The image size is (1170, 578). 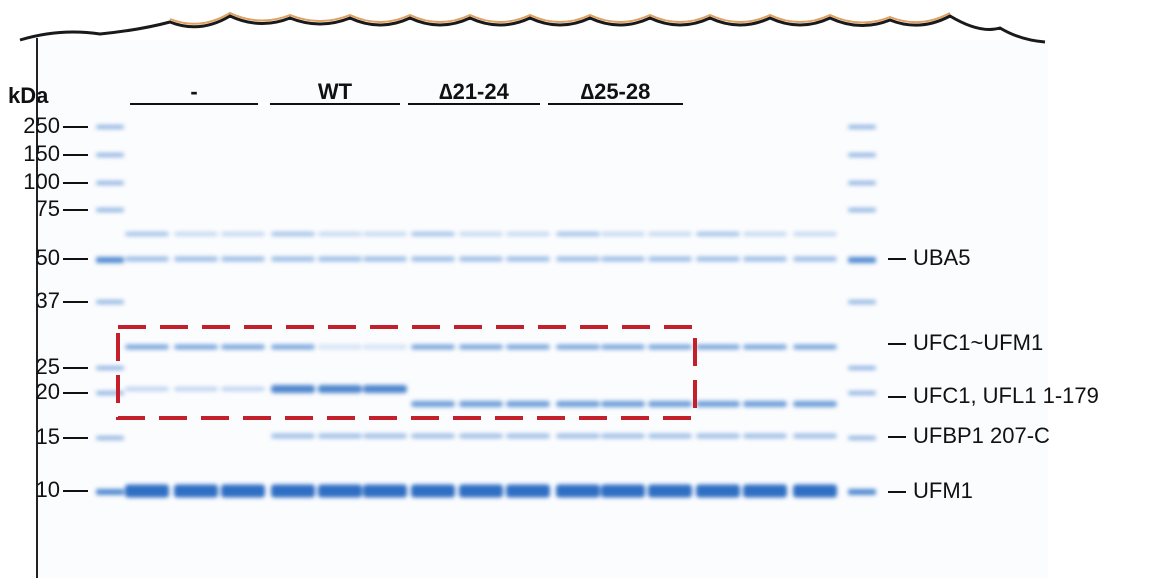 What do you see at coordinates (193, 91) in the screenshot?
I see `group-label: -` at bounding box center [193, 91].